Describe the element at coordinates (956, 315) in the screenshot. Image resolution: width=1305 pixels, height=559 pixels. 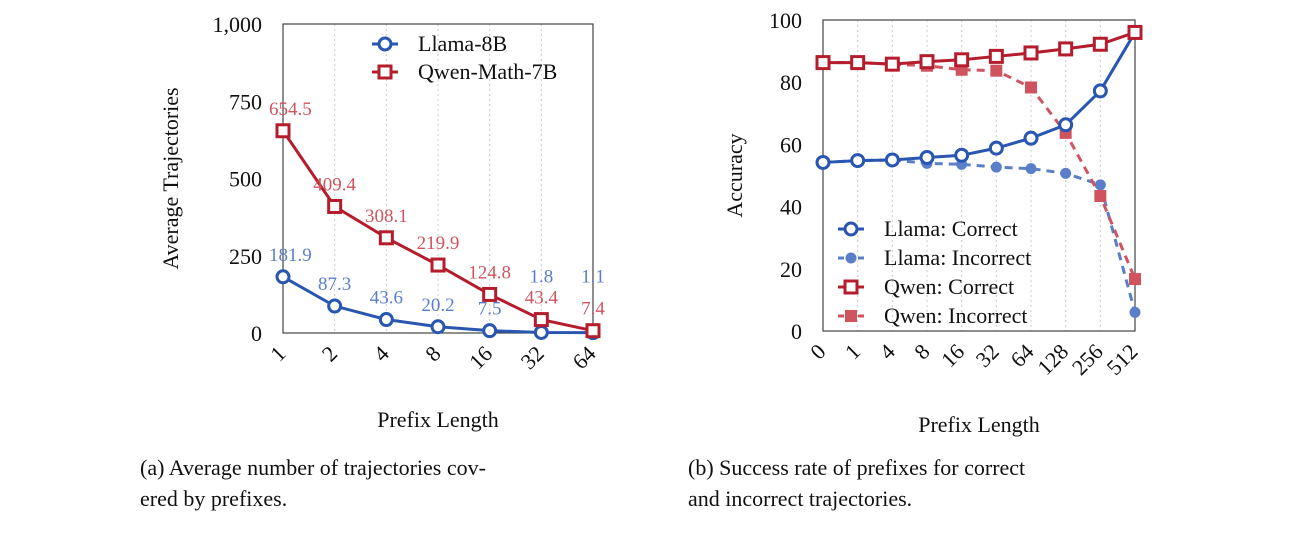
I see `legend-label: Qwen: Incorrect` at that location.